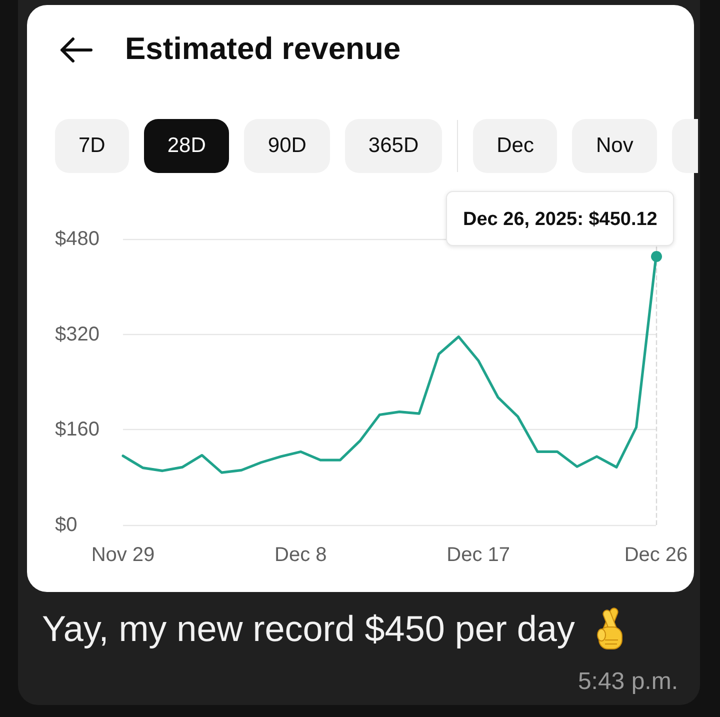  I want to click on y-tick-label: $0, so click(66, 525).